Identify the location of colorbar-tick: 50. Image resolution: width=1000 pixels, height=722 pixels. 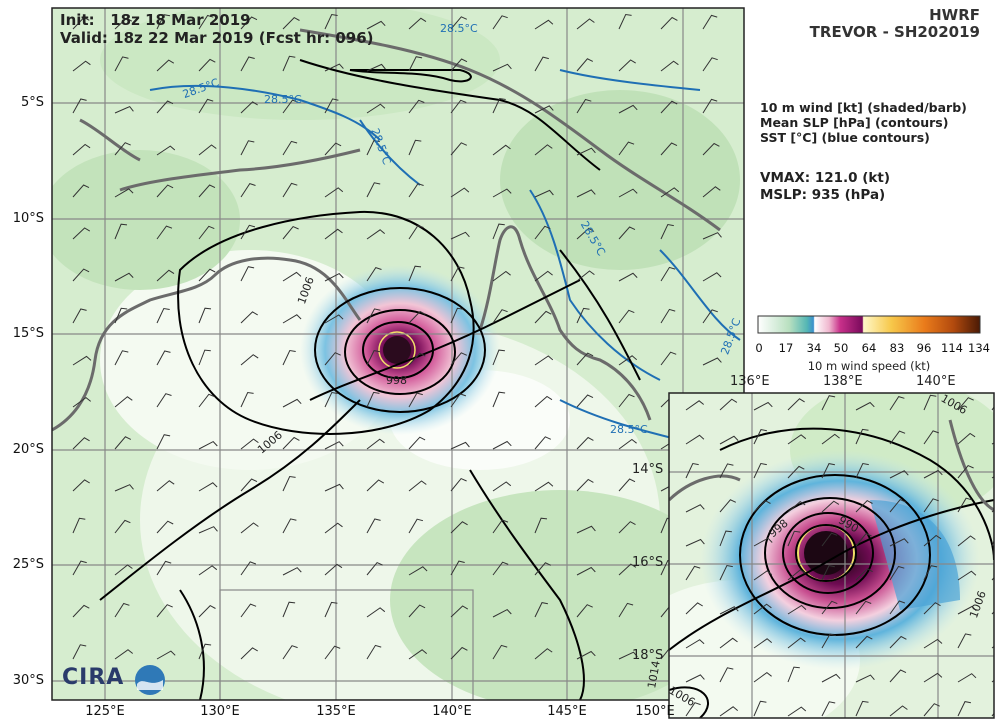
(841, 348).